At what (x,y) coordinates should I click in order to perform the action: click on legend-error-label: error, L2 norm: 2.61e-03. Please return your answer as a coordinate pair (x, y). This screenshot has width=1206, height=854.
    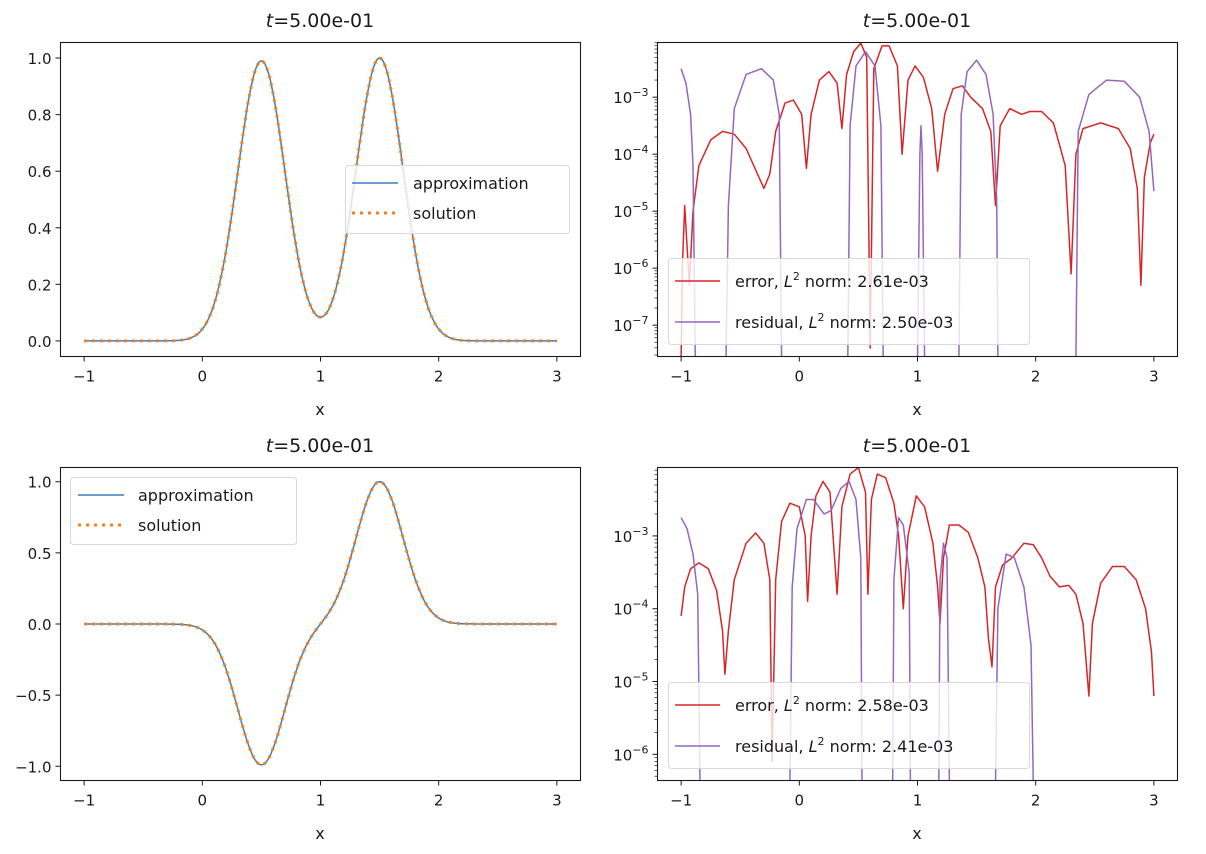
    Looking at the image, I should click on (832, 280).